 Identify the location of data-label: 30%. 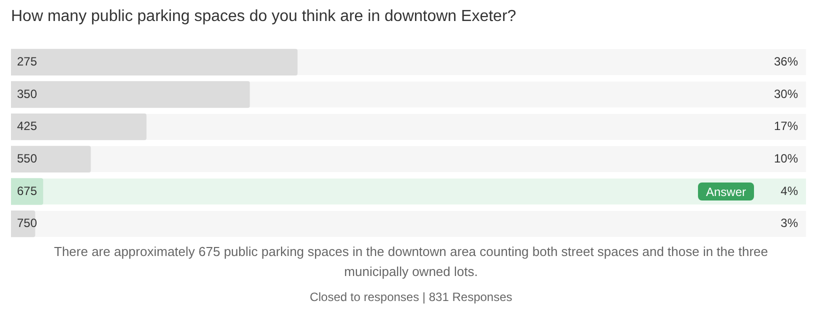
(786, 93).